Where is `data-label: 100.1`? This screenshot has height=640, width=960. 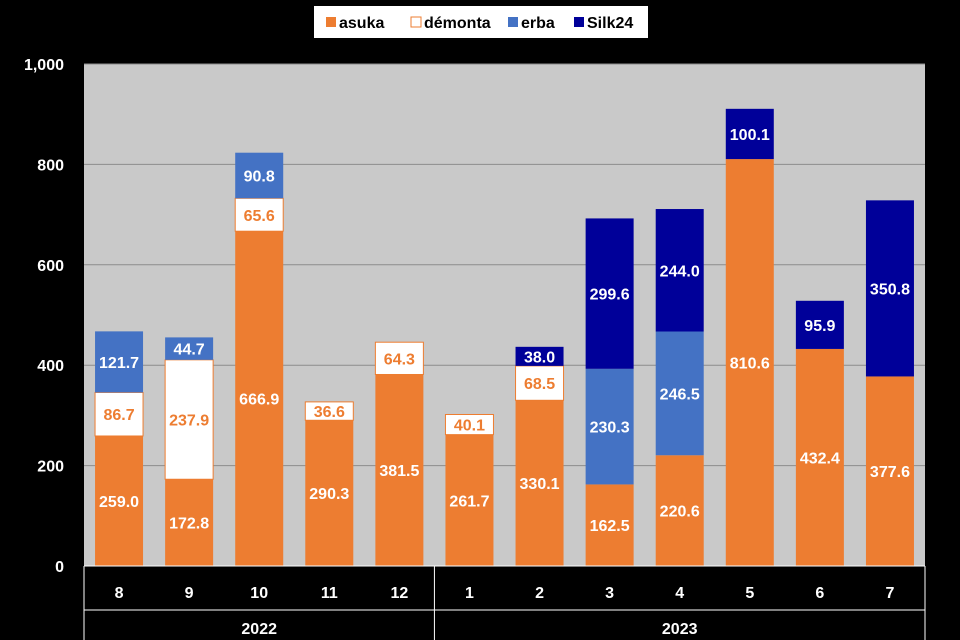
data-label: 100.1 is located at coordinates (750, 135).